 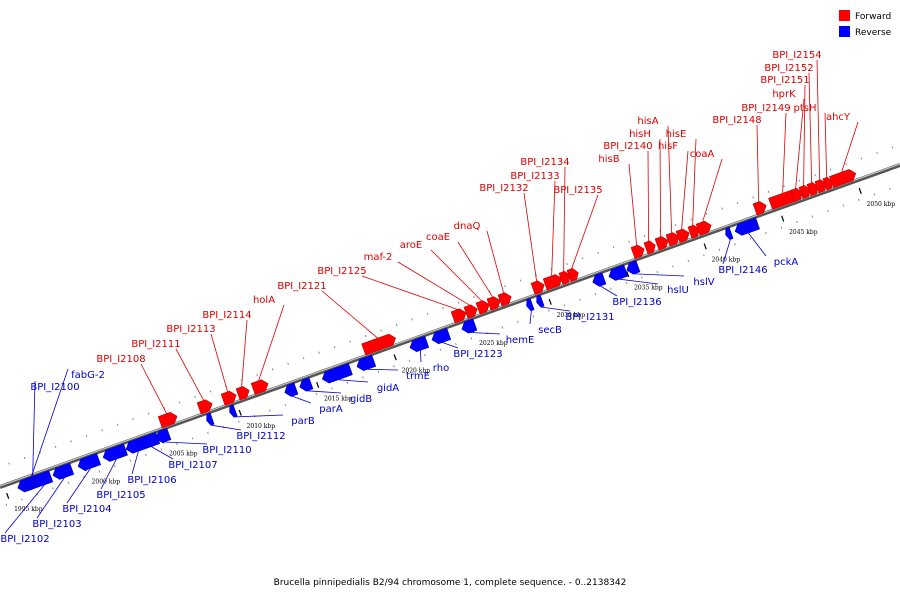 I want to click on gene--1-24, so click(x=747, y=226).